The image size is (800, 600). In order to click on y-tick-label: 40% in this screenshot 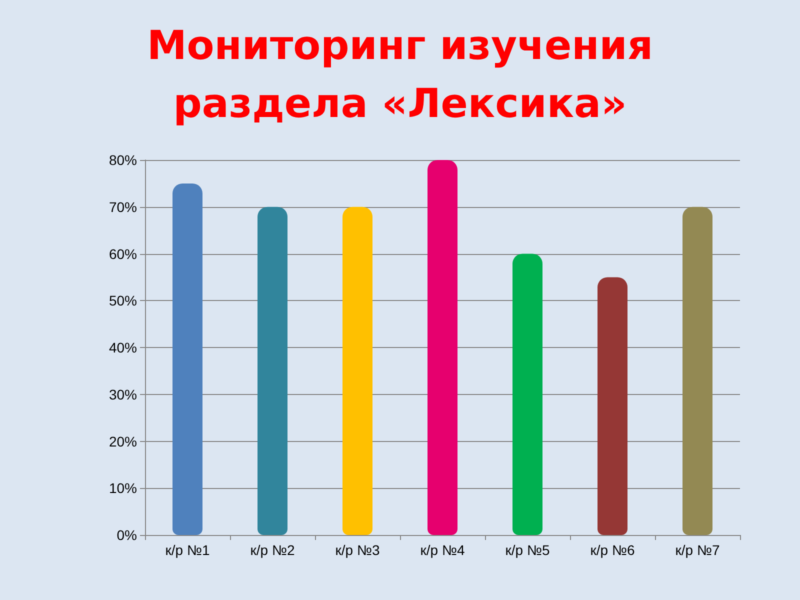, I will do `click(122, 348)`.